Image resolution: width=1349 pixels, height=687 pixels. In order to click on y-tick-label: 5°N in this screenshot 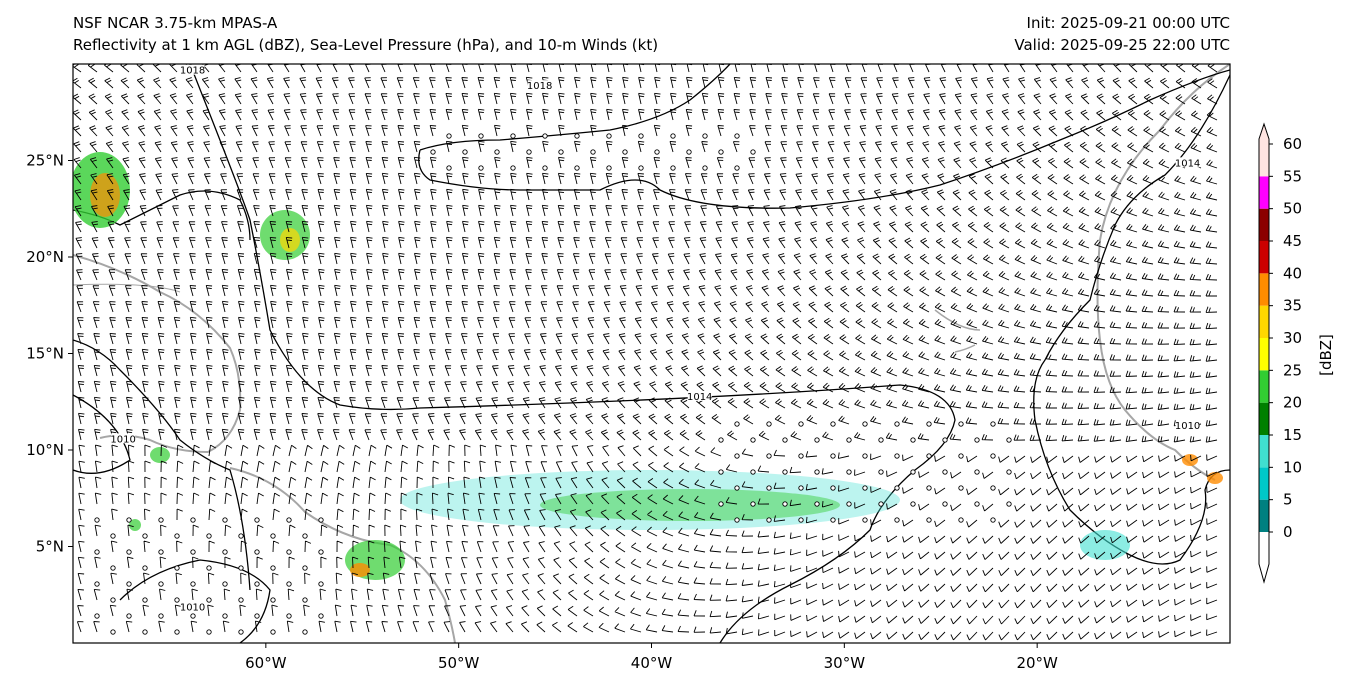, I will do `click(50, 547)`.